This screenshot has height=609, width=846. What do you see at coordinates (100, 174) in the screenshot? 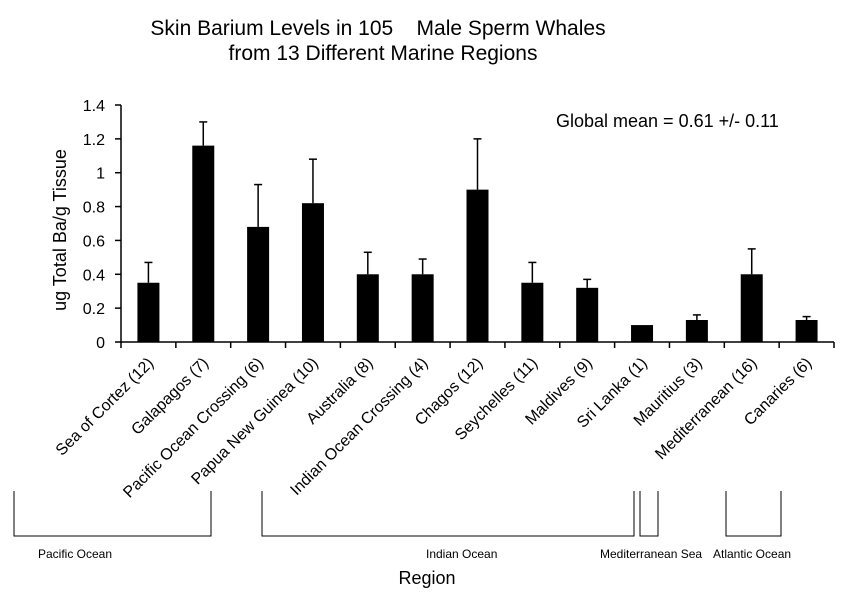
I see `y-tick-label: 1` at bounding box center [100, 174].